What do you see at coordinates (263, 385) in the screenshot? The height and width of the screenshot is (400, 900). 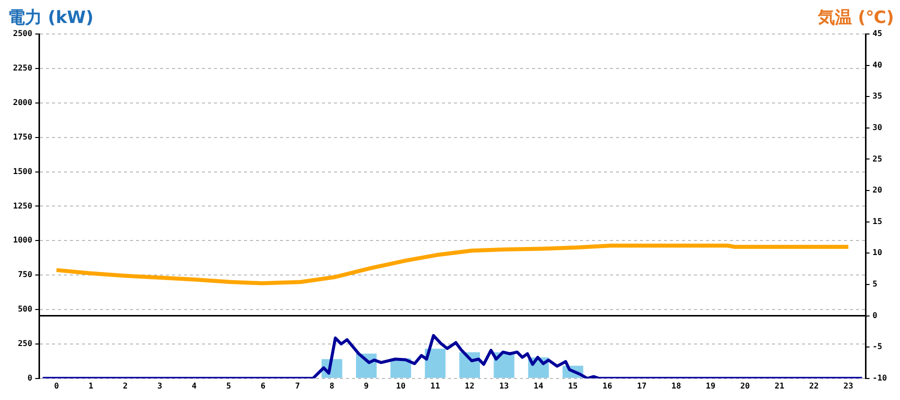 I see `x-tick-label: 6` at bounding box center [263, 385].